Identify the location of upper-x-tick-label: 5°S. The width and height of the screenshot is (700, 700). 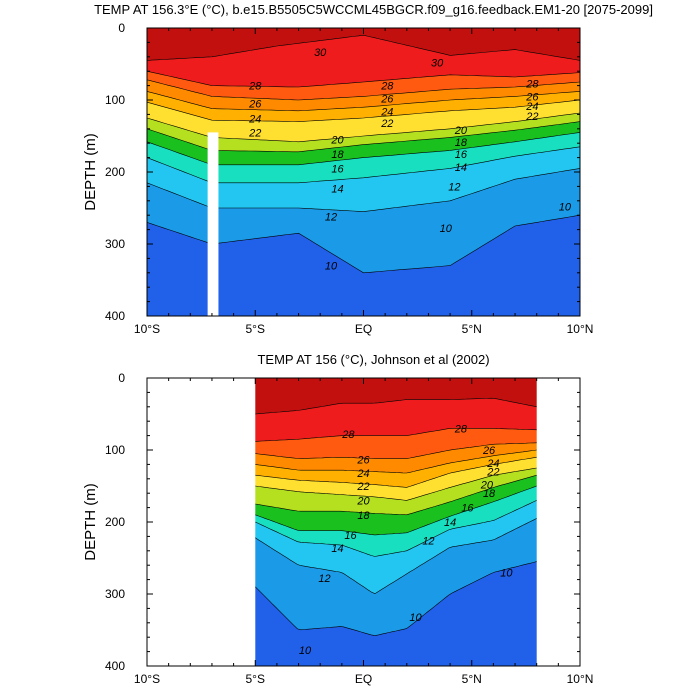
(255, 329).